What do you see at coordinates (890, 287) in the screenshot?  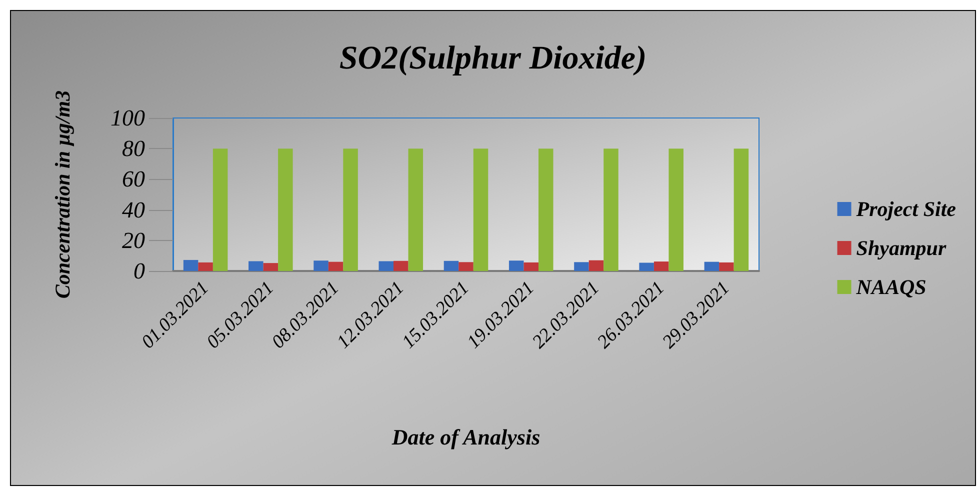 I see `legend-label: NAAQS` at bounding box center [890, 287].